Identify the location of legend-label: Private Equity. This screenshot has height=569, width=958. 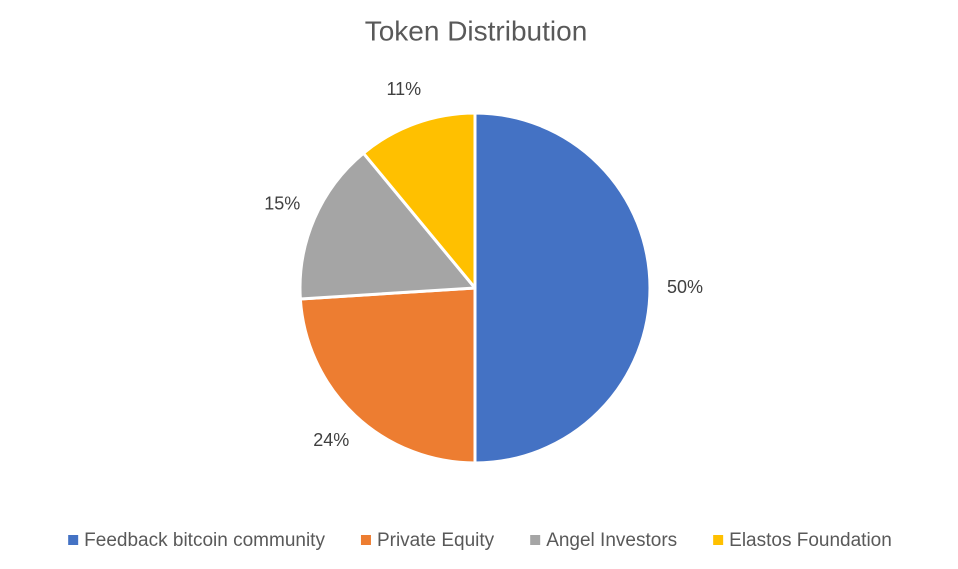
(436, 540).